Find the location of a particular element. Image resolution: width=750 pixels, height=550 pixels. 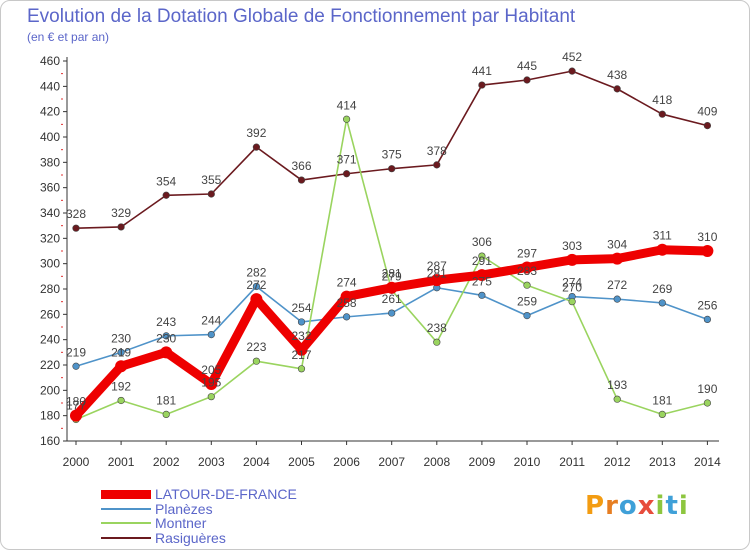

data-label: 258 is located at coordinates (347, 303).